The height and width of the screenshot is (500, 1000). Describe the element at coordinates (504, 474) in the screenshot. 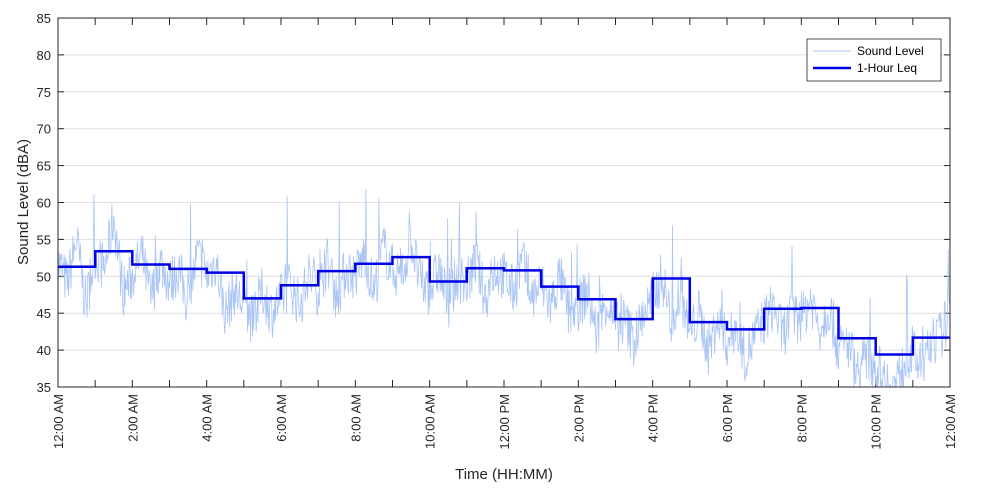

I see `x-axis-title: Time (HH:MM)` at that location.